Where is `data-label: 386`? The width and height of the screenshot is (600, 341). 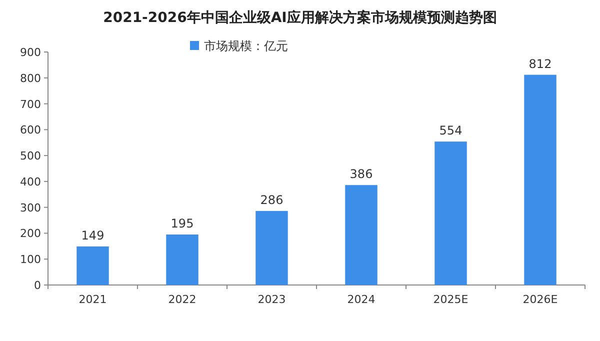
data-label: 386 is located at coordinates (361, 174).